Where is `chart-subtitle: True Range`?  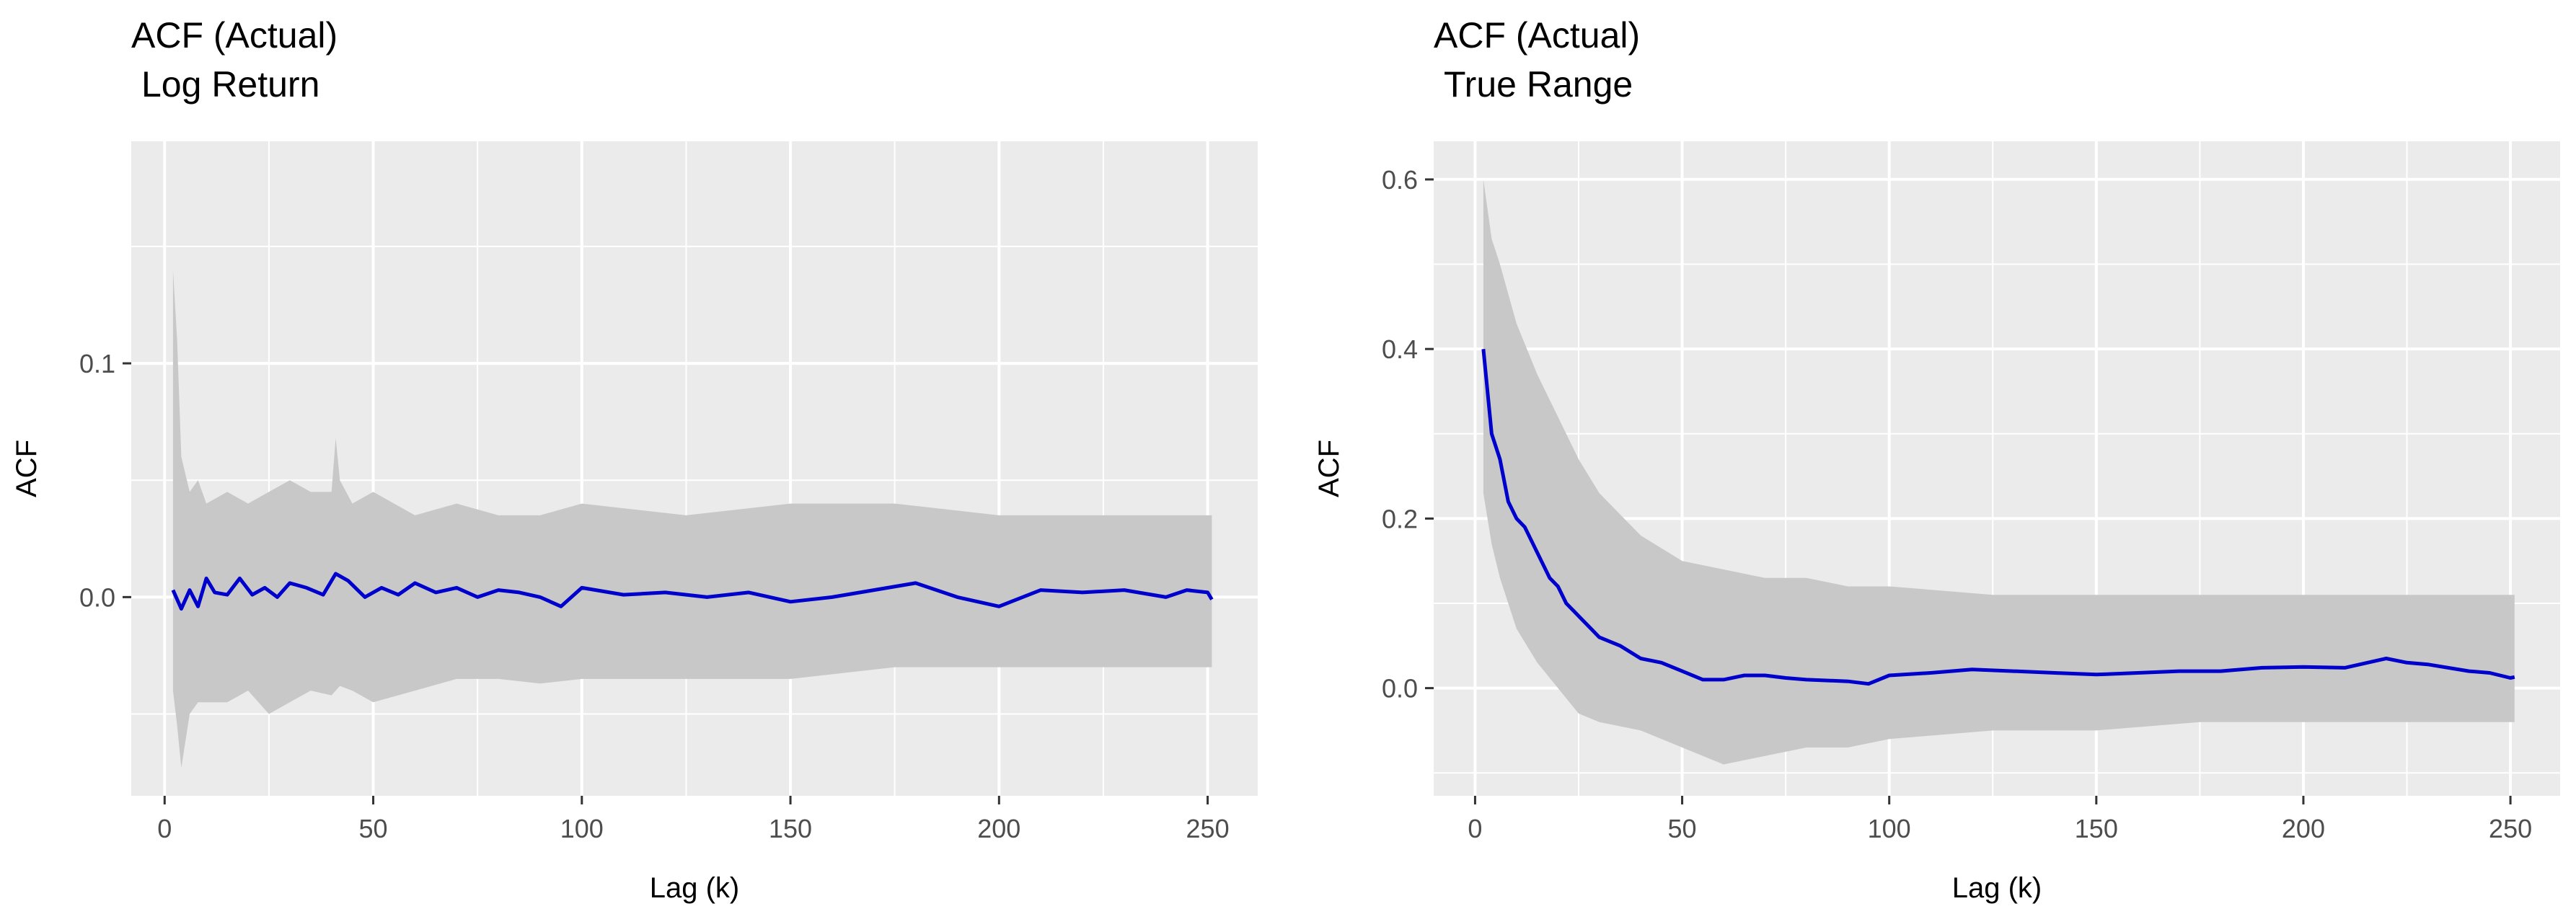
chart-subtitle: True Range is located at coordinates (1538, 84).